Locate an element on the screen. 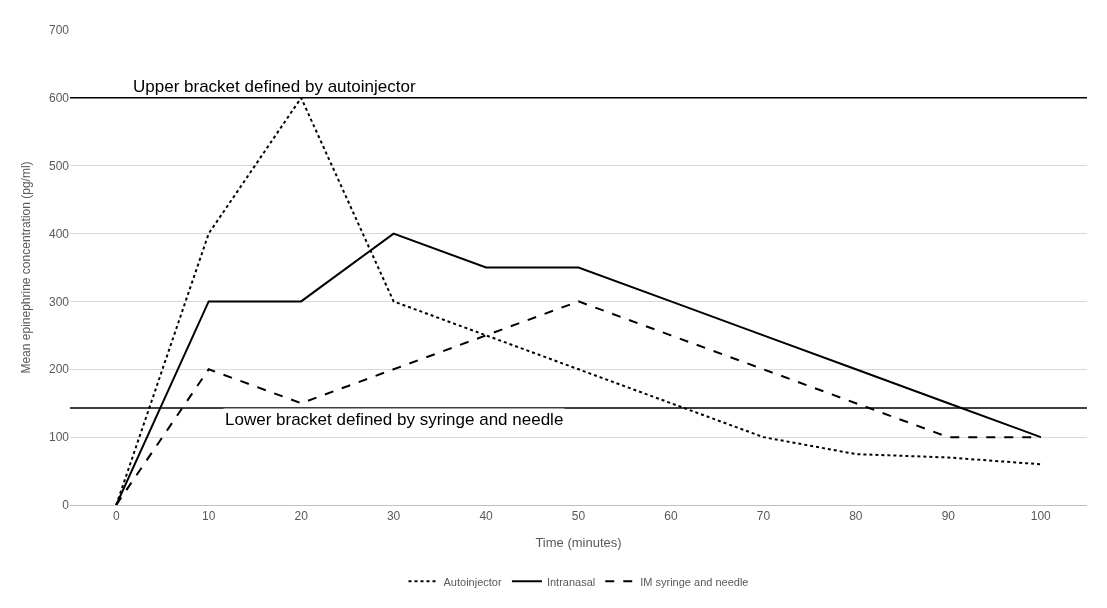 The height and width of the screenshot is (608, 1107). x-axis-title: Time (minutes) is located at coordinates (578, 542).